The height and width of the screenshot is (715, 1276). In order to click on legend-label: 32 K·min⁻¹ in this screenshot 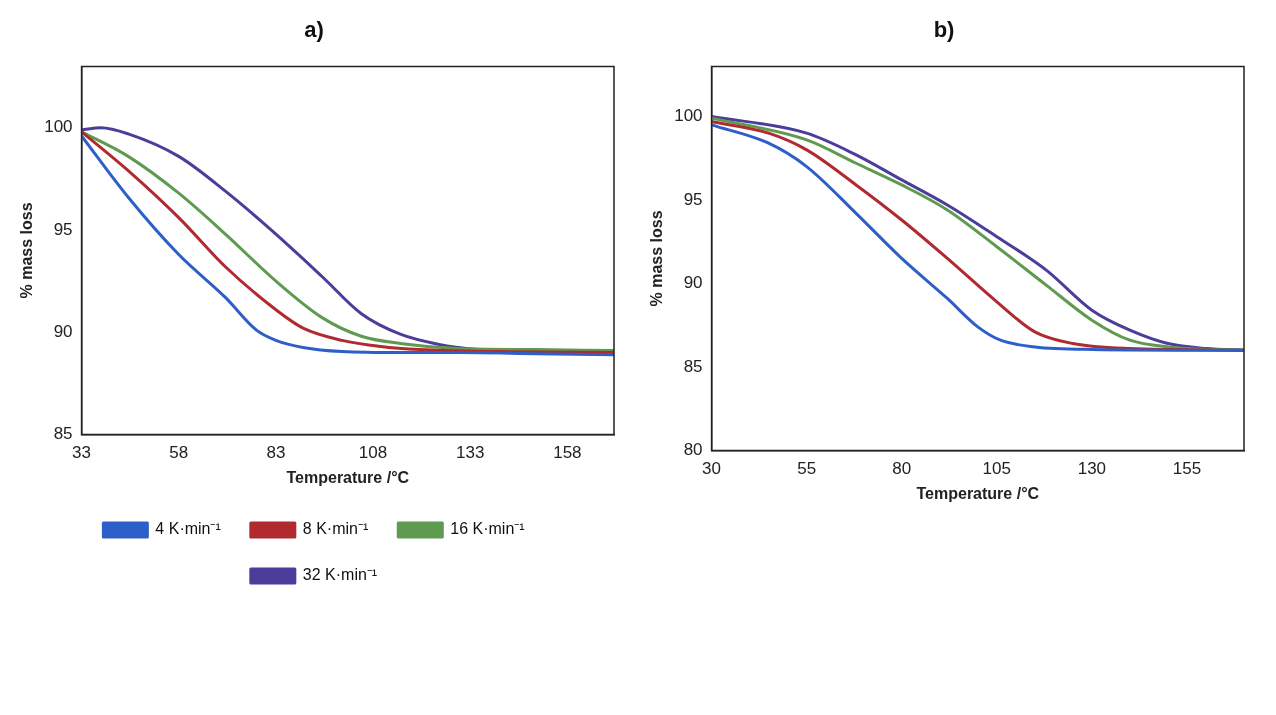, I will do `click(340, 575)`.